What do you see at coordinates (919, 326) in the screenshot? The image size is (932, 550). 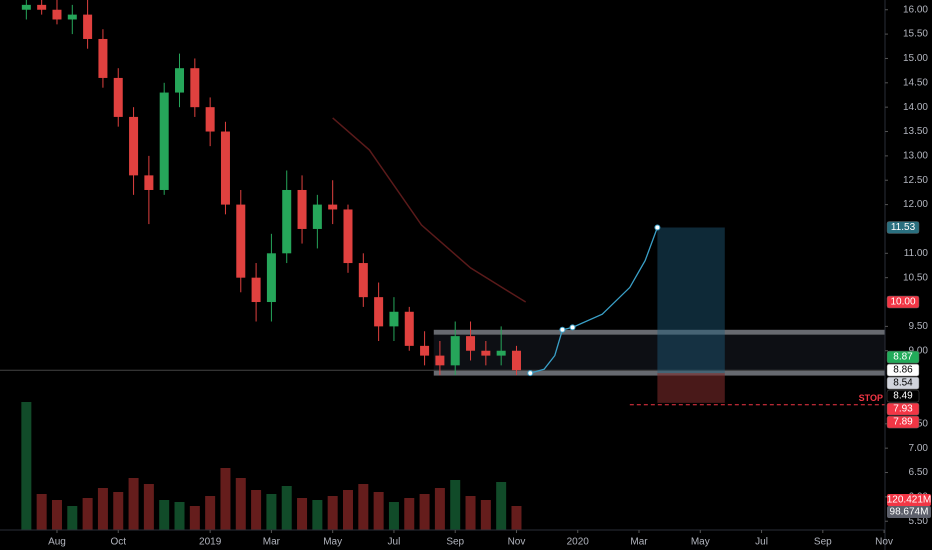 I see `y-tick-label: 9.50` at bounding box center [919, 326].